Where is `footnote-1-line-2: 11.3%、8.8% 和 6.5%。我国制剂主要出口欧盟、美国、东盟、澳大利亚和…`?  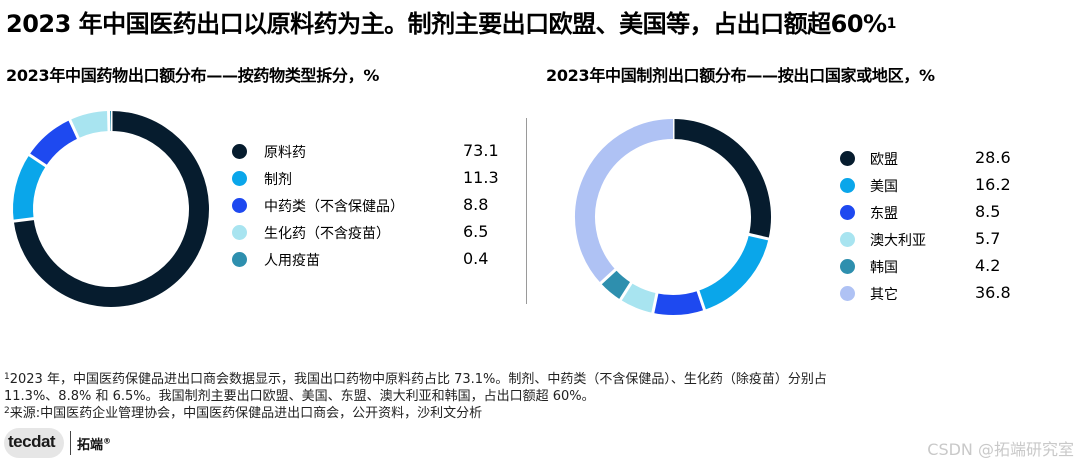
footnote-1-line-2: 11.3%、8.8% 和 6.5%。我国制剂主要出口欧盟、美国、东盟、澳大利亚和… is located at coordinates (299, 396).